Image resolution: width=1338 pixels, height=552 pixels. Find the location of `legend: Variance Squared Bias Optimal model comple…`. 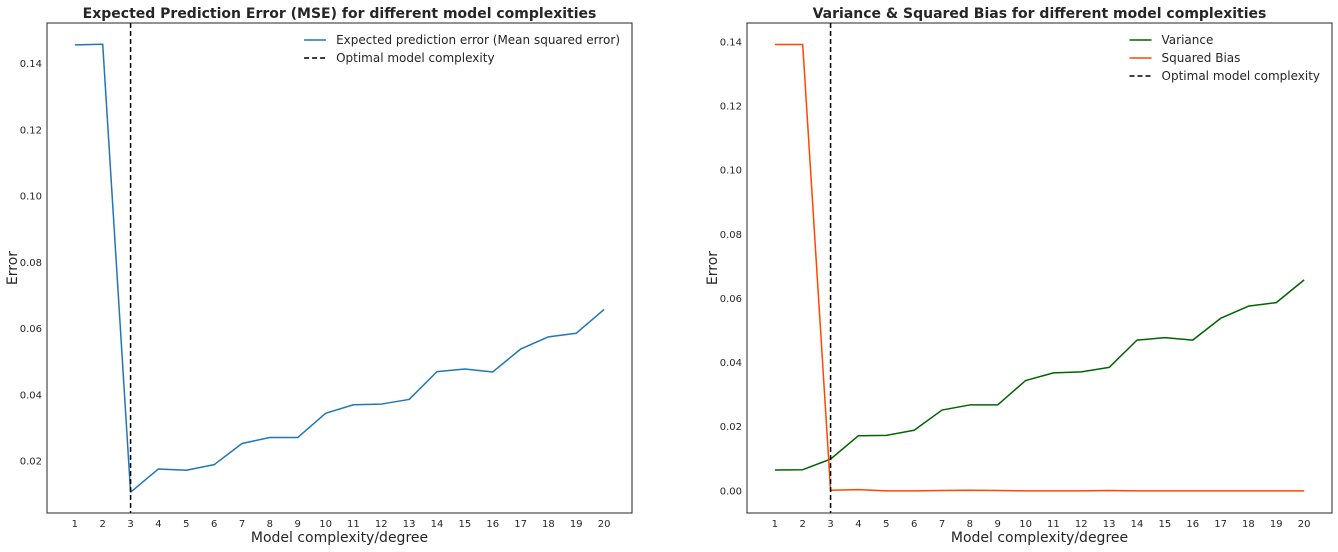

legend: Variance Squared Bias Optimal model comple… is located at coordinates (1224, 58).